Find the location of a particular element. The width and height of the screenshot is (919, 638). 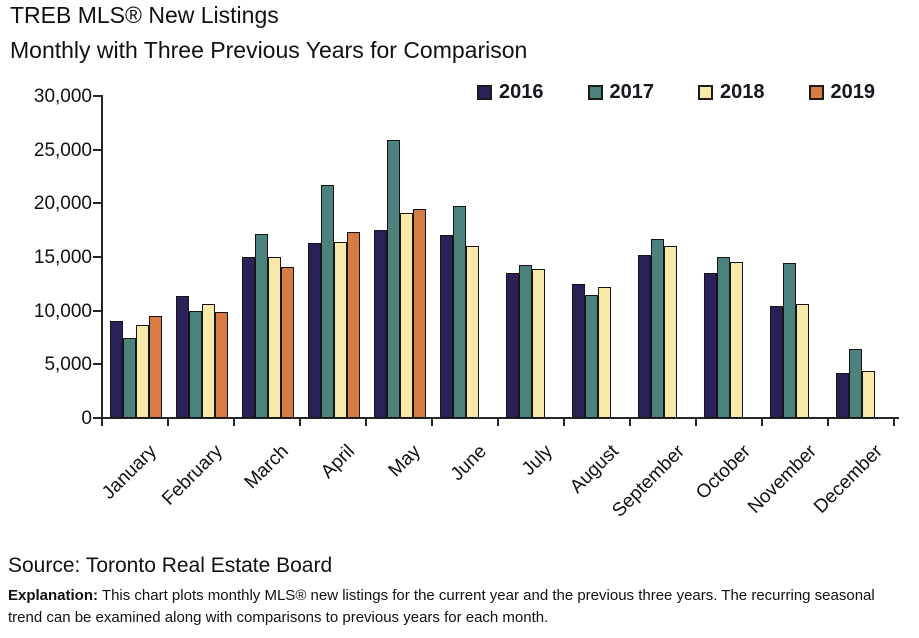

bar-april-2017 is located at coordinates (327, 301).